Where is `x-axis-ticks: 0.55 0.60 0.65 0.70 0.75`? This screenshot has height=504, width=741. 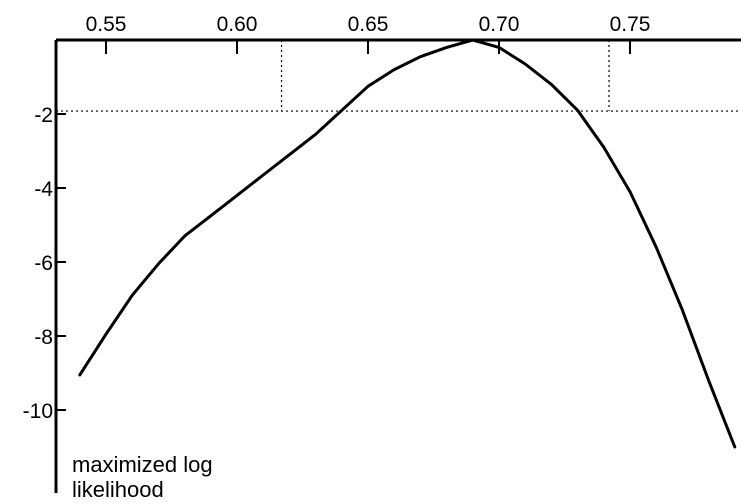 x-axis-ticks: 0.55 0.60 0.65 0.70 0.75 is located at coordinates (368, 33).